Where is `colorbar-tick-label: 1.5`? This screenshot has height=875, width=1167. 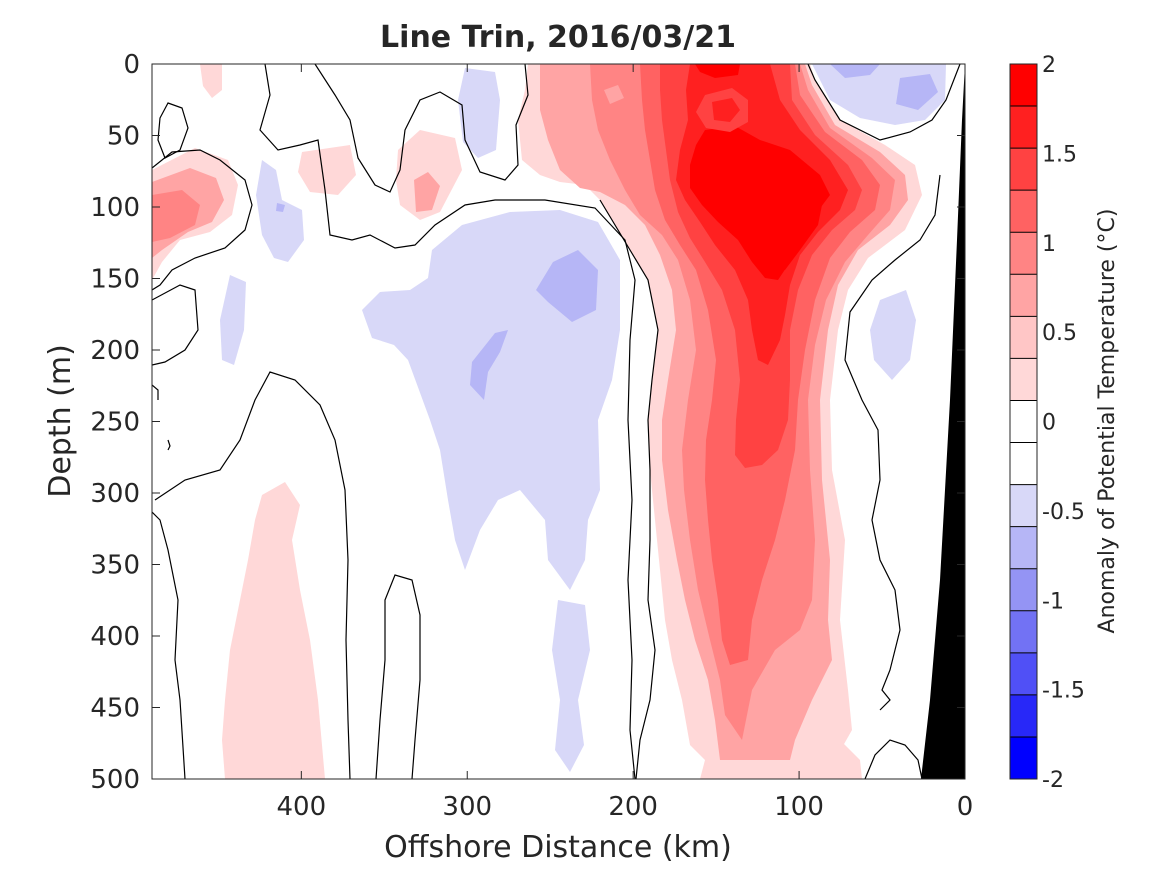
colorbar-tick-label: 1.5 is located at coordinates (1059, 154).